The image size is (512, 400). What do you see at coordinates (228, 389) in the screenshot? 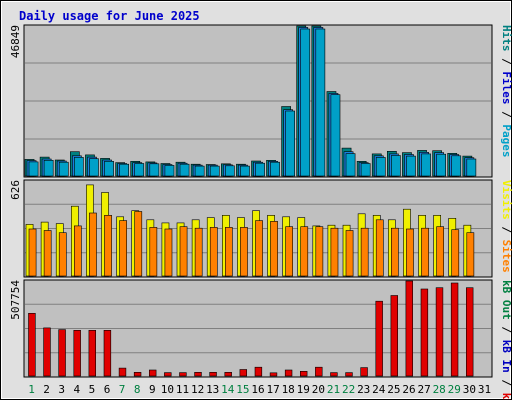
I see `day-label-14: 14` at bounding box center [228, 389].